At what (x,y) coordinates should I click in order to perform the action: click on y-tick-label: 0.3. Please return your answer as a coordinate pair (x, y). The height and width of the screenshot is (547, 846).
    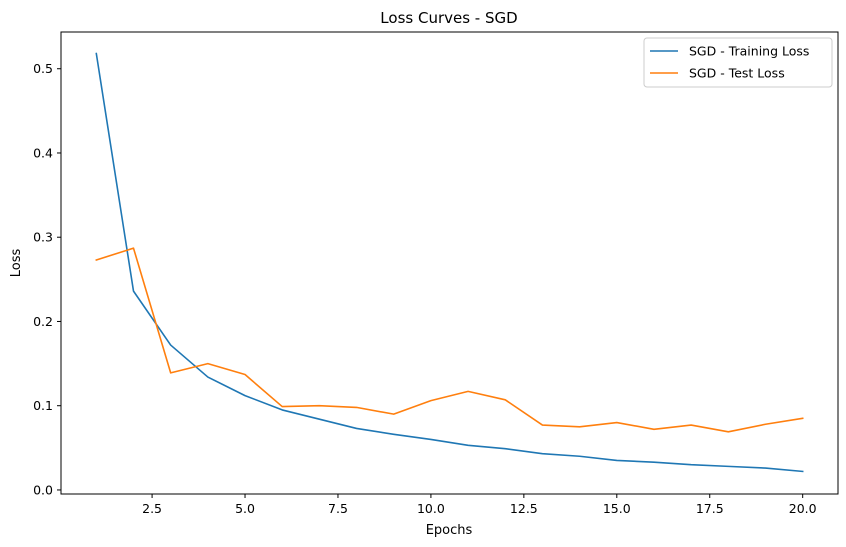
    Looking at the image, I should click on (43, 237).